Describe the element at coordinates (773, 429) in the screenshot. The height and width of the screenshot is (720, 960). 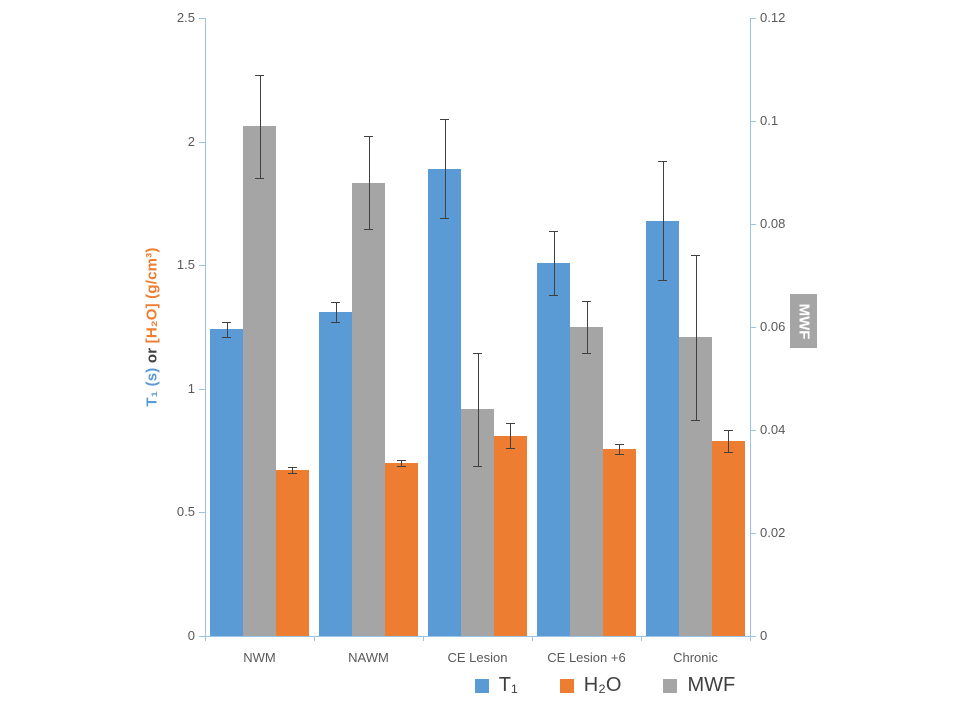
I see `right-tick-label: 0.04` at that location.